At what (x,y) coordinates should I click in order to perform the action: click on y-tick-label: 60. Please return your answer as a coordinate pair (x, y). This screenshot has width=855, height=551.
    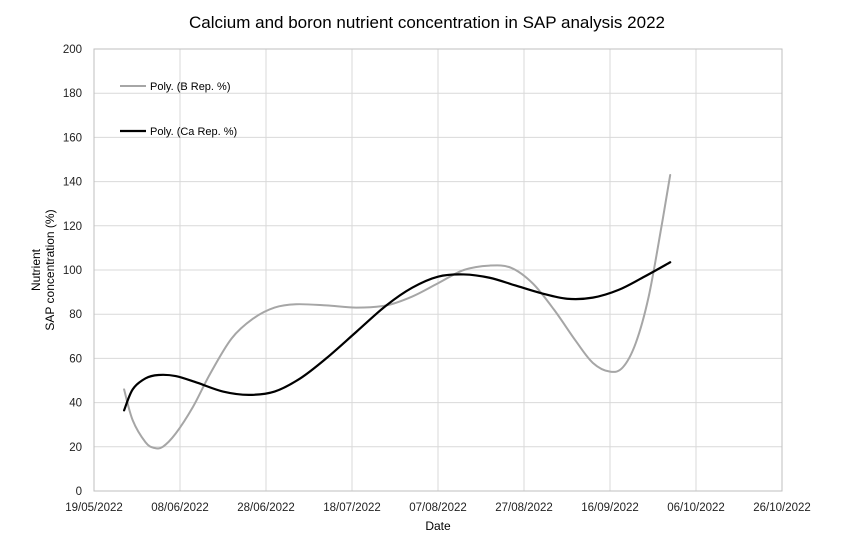
    Looking at the image, I should click on (75, 359).